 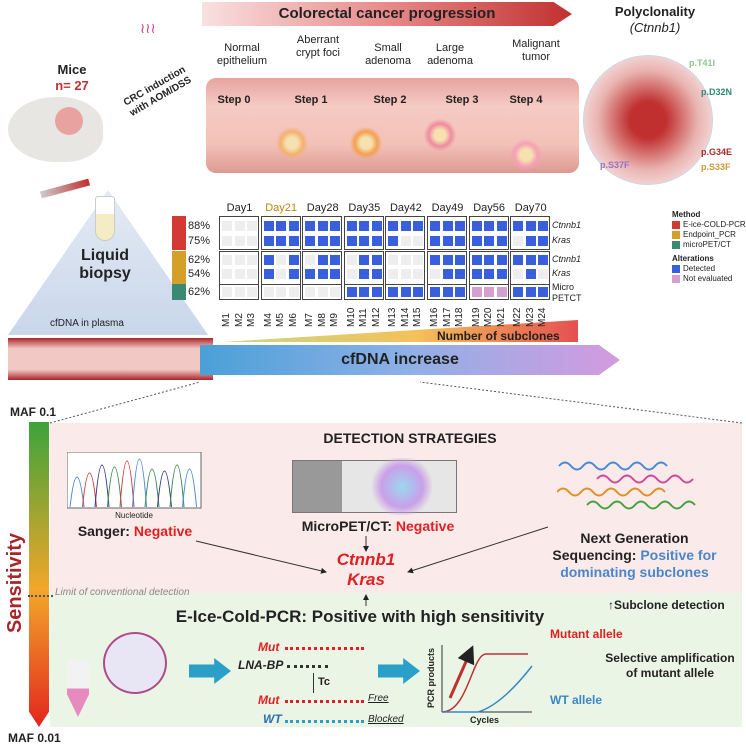 What do you see at coordinates (105, 264) in the screenshot?
I see `liquid-biopsy-label: Liquid biopsy` at bounding box center [105, 264].